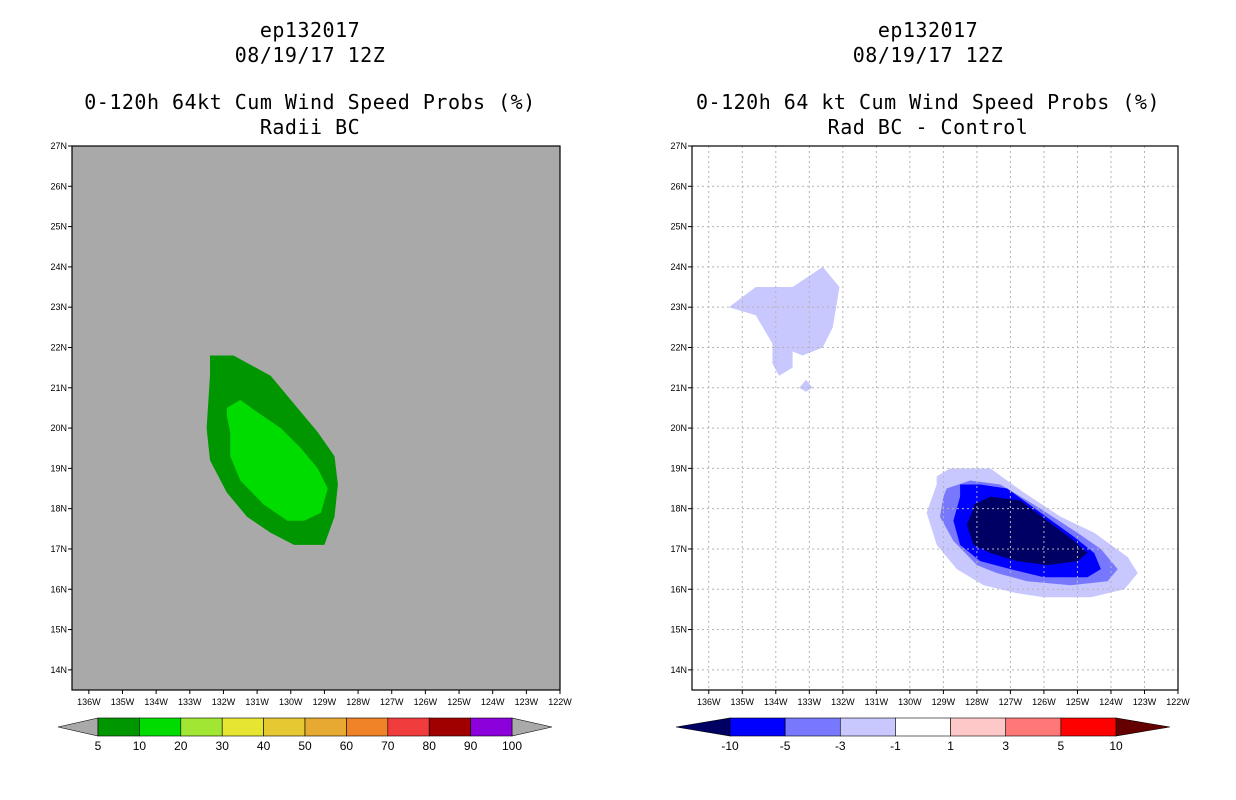  What do you see at coordinates (58, 227) in the screenshot?
I see `y-tick-label: 25N` at bounding box center [58, 227].